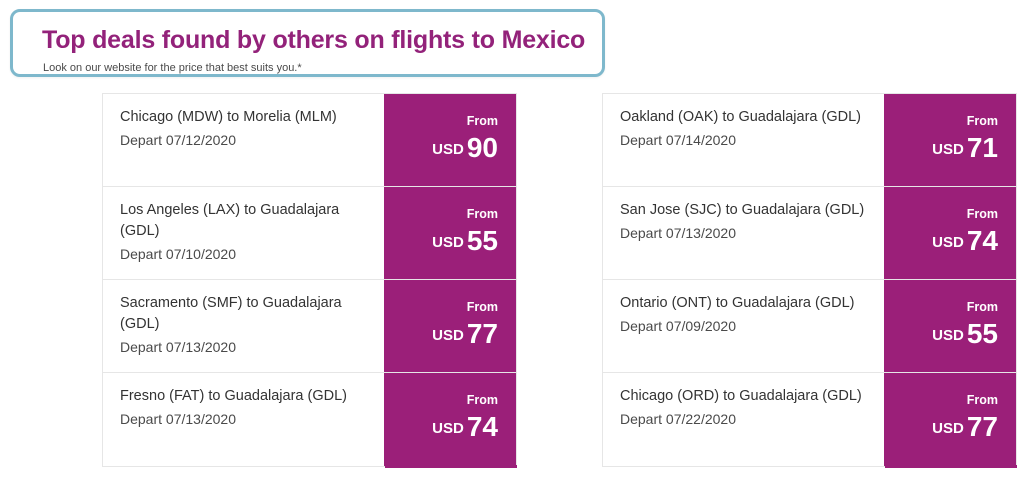  I want to click on price-value: 90, so click(482, 147).